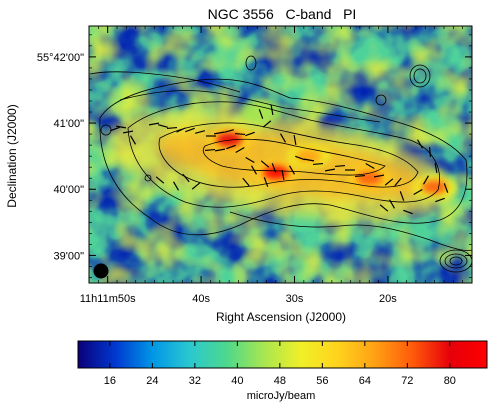  What do you see at coordinates (250, 106) in the screenshot?
I see `contour-north-ridge` at bounding box center [250, 106].